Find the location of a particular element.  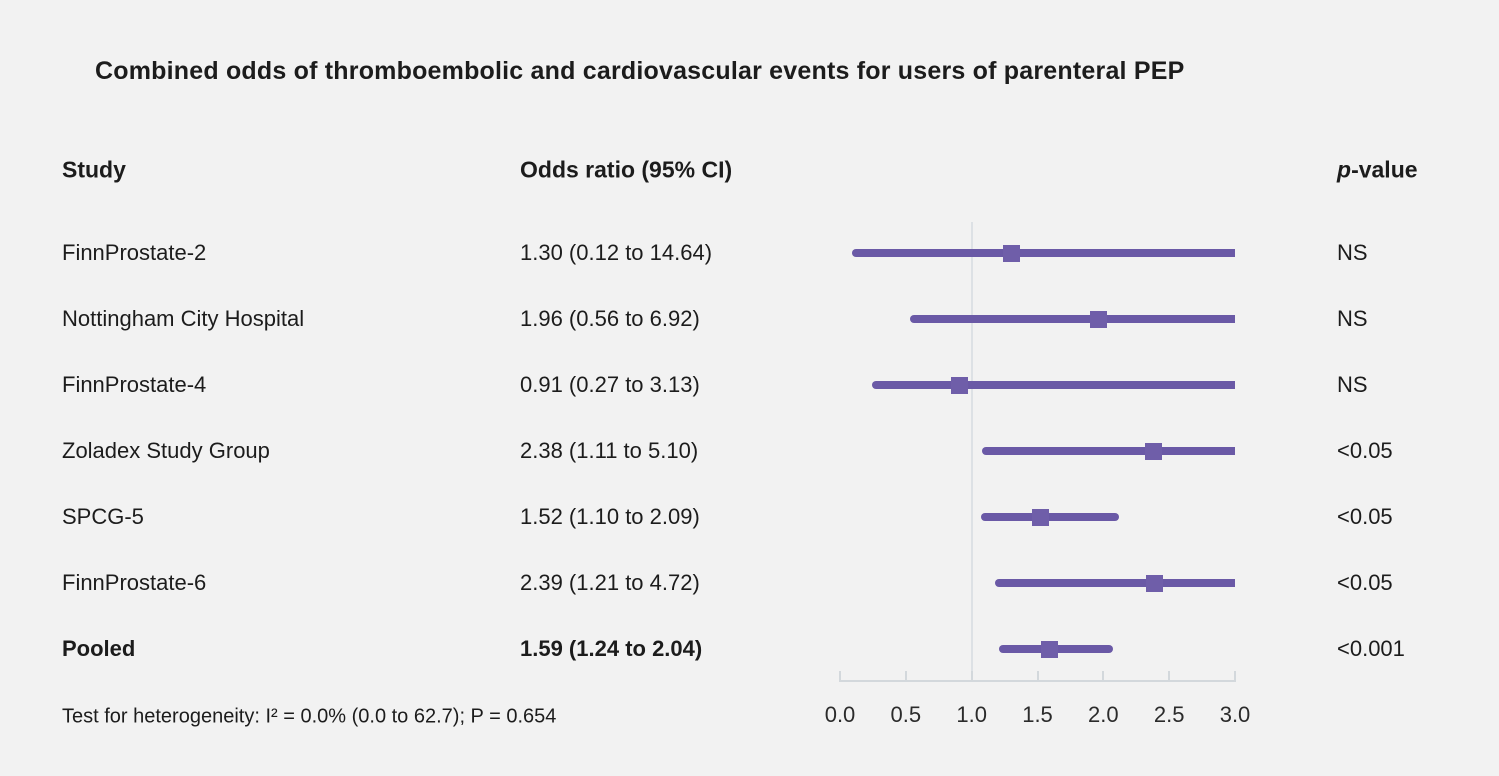

x-axis-tick-label: 1.5 is located at coordinates (1037, 714).